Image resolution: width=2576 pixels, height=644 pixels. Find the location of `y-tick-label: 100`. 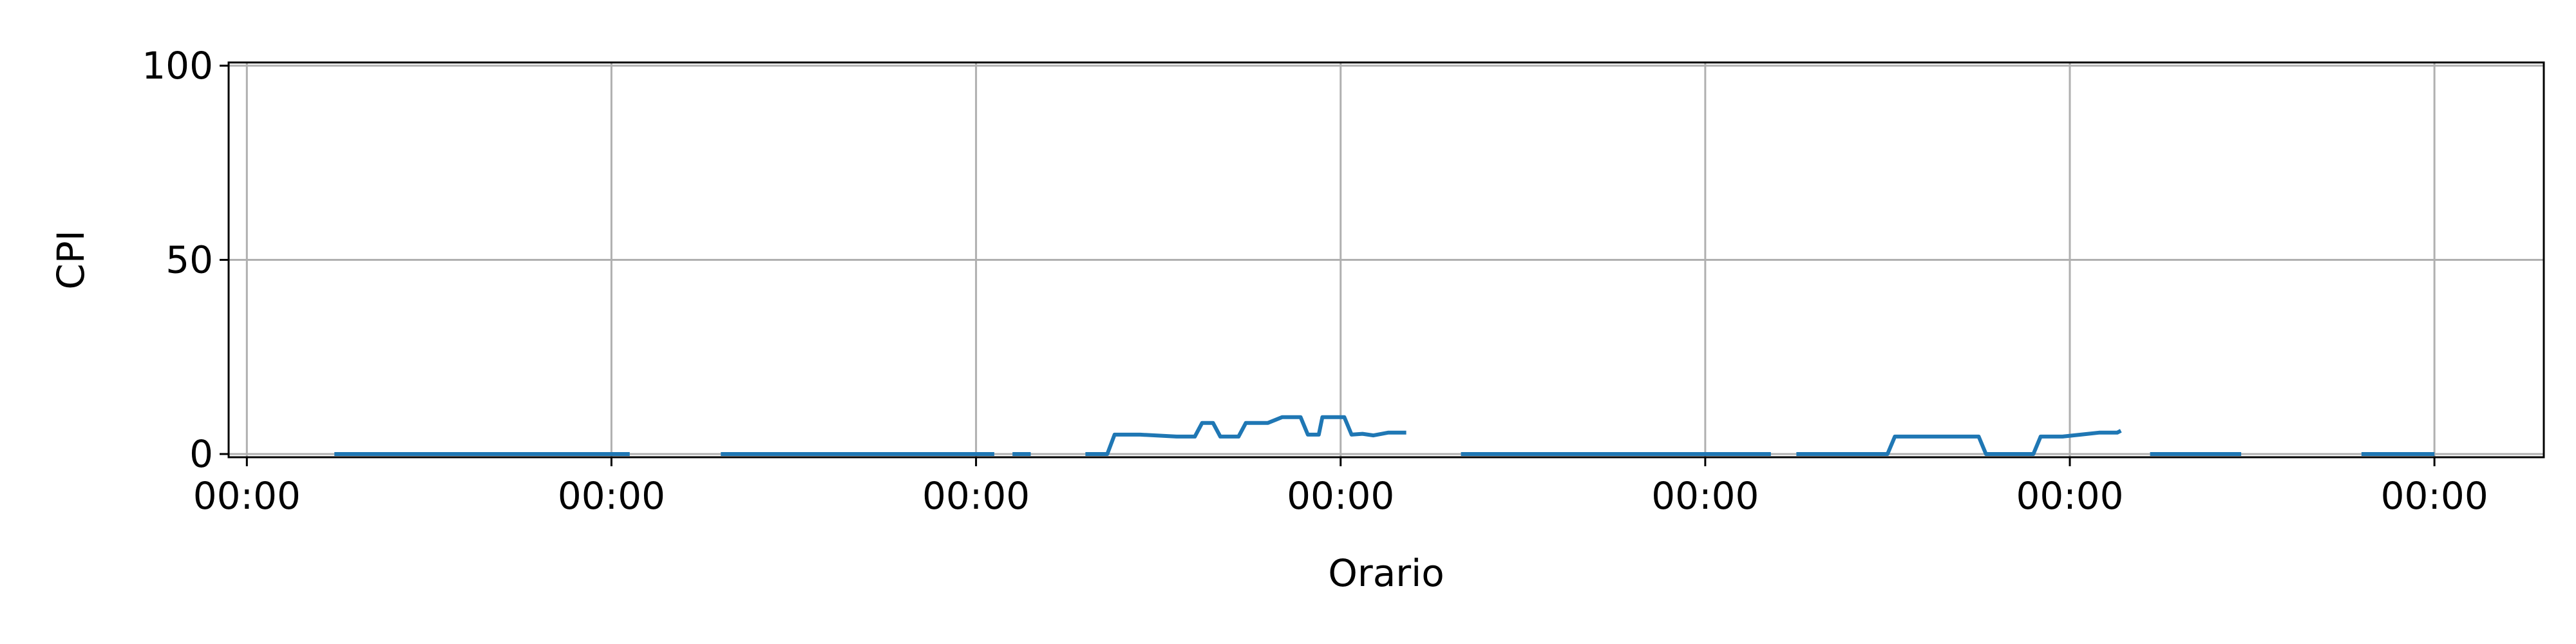

y-tick-label: 100 is located at coordinates (177, 66).